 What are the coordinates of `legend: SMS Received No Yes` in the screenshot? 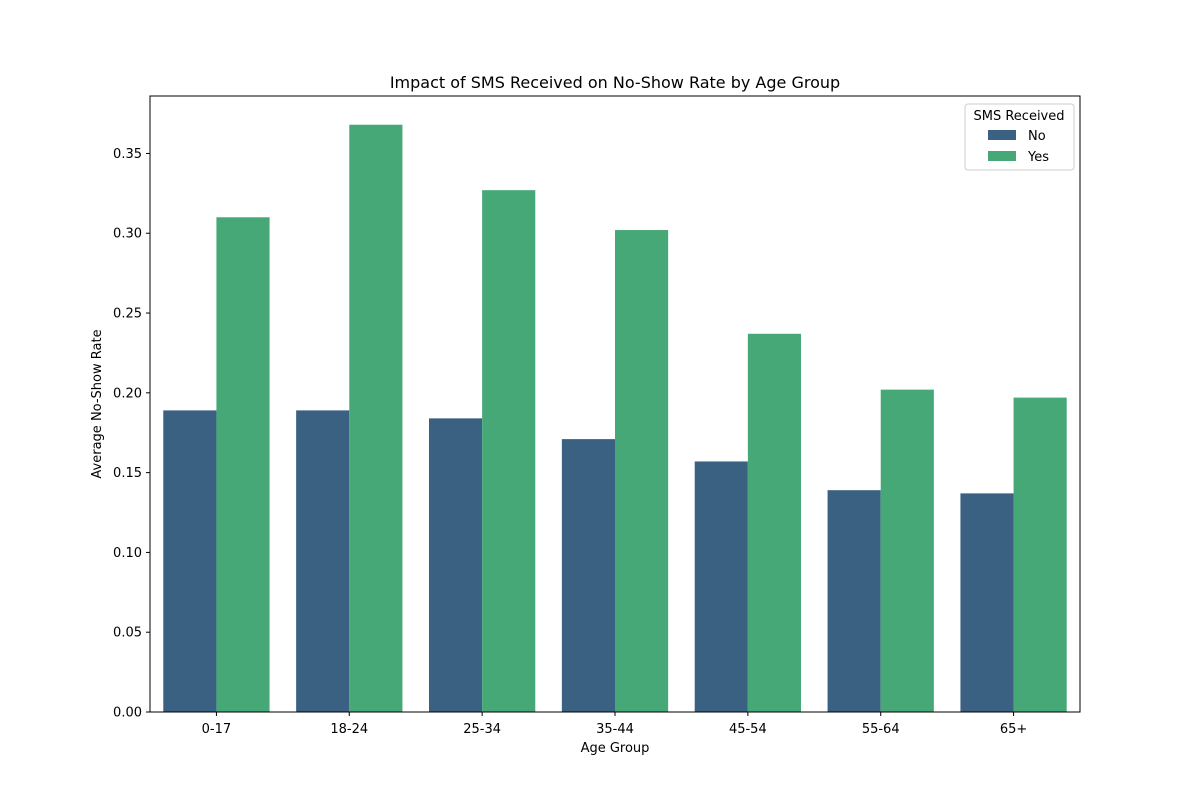 It's located at (1019, 137).